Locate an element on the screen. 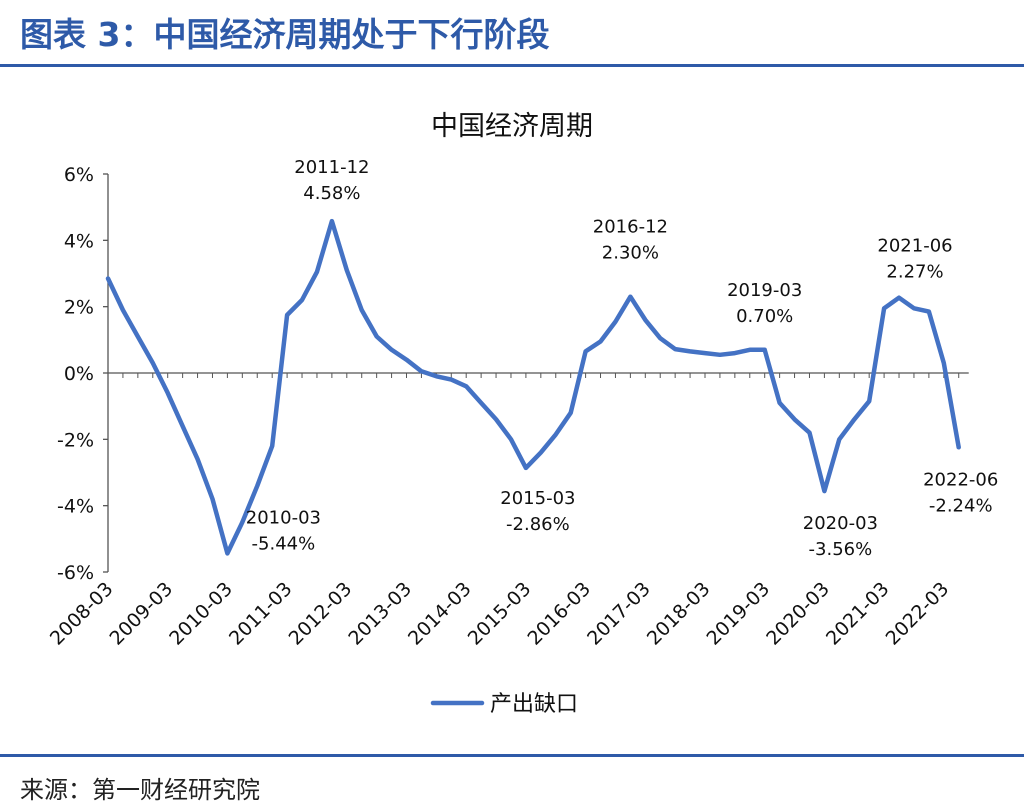 The image size is (1024, 811). annotation-date-label: 2020-03 is located at coordinates (840, 523).